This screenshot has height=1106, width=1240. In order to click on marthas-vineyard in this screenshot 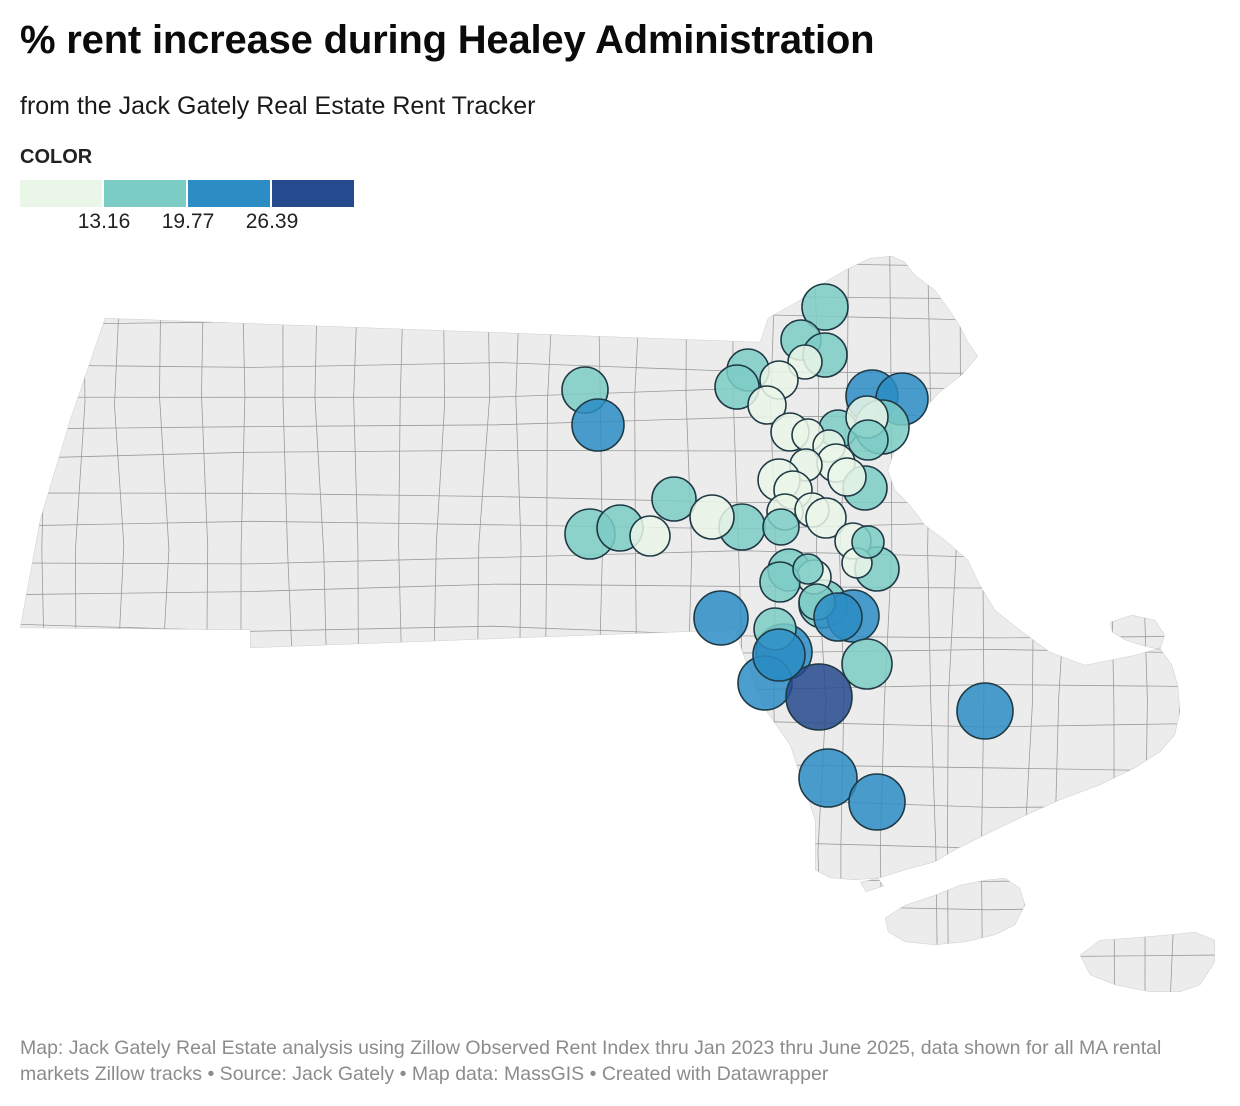, I will do `click(955, 911)`.